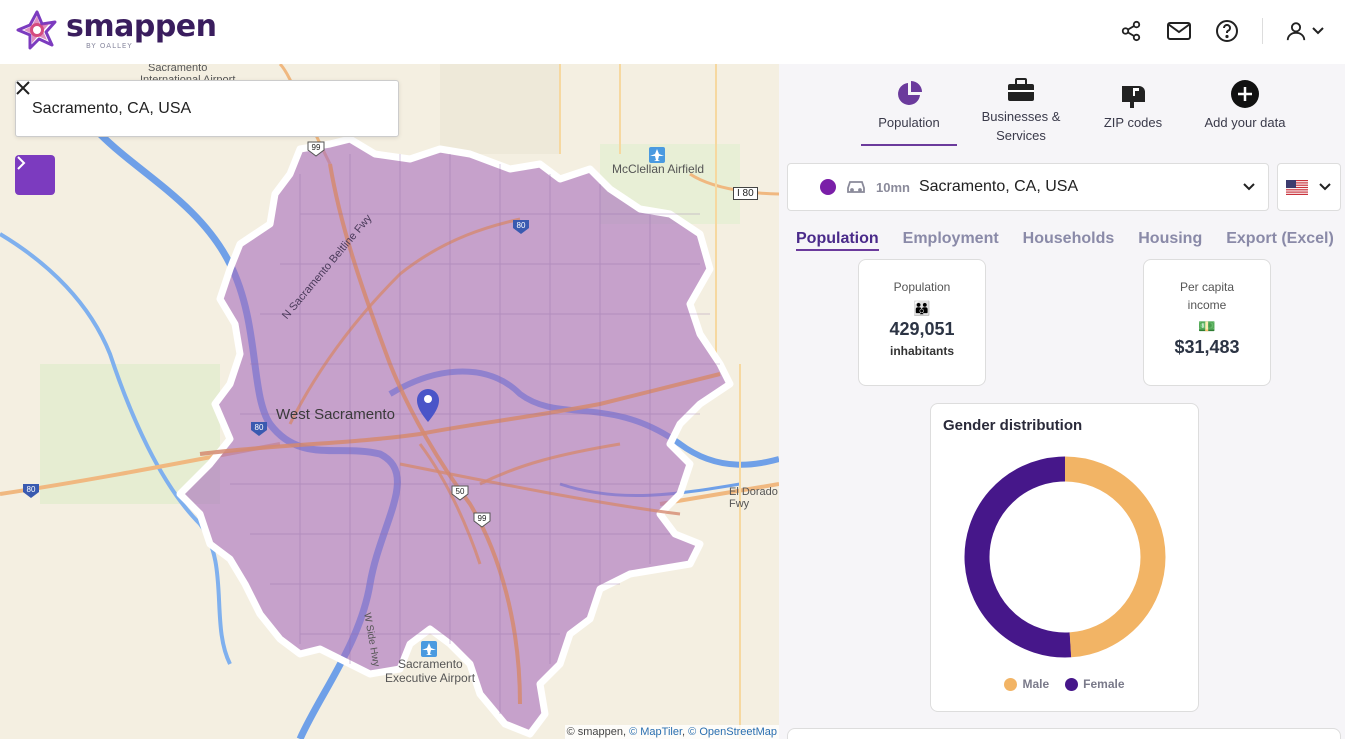  Describe the element at coordinates (460, 491) in the screenshot. I see `svg-text: 50` at that location.